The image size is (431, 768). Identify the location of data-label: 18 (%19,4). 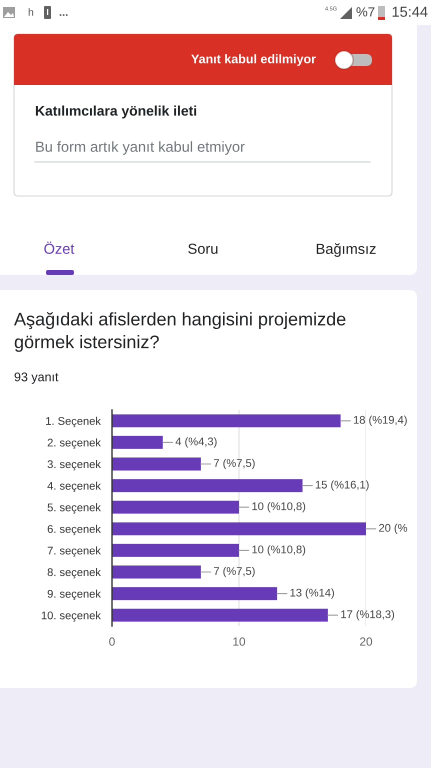
(380, 421).